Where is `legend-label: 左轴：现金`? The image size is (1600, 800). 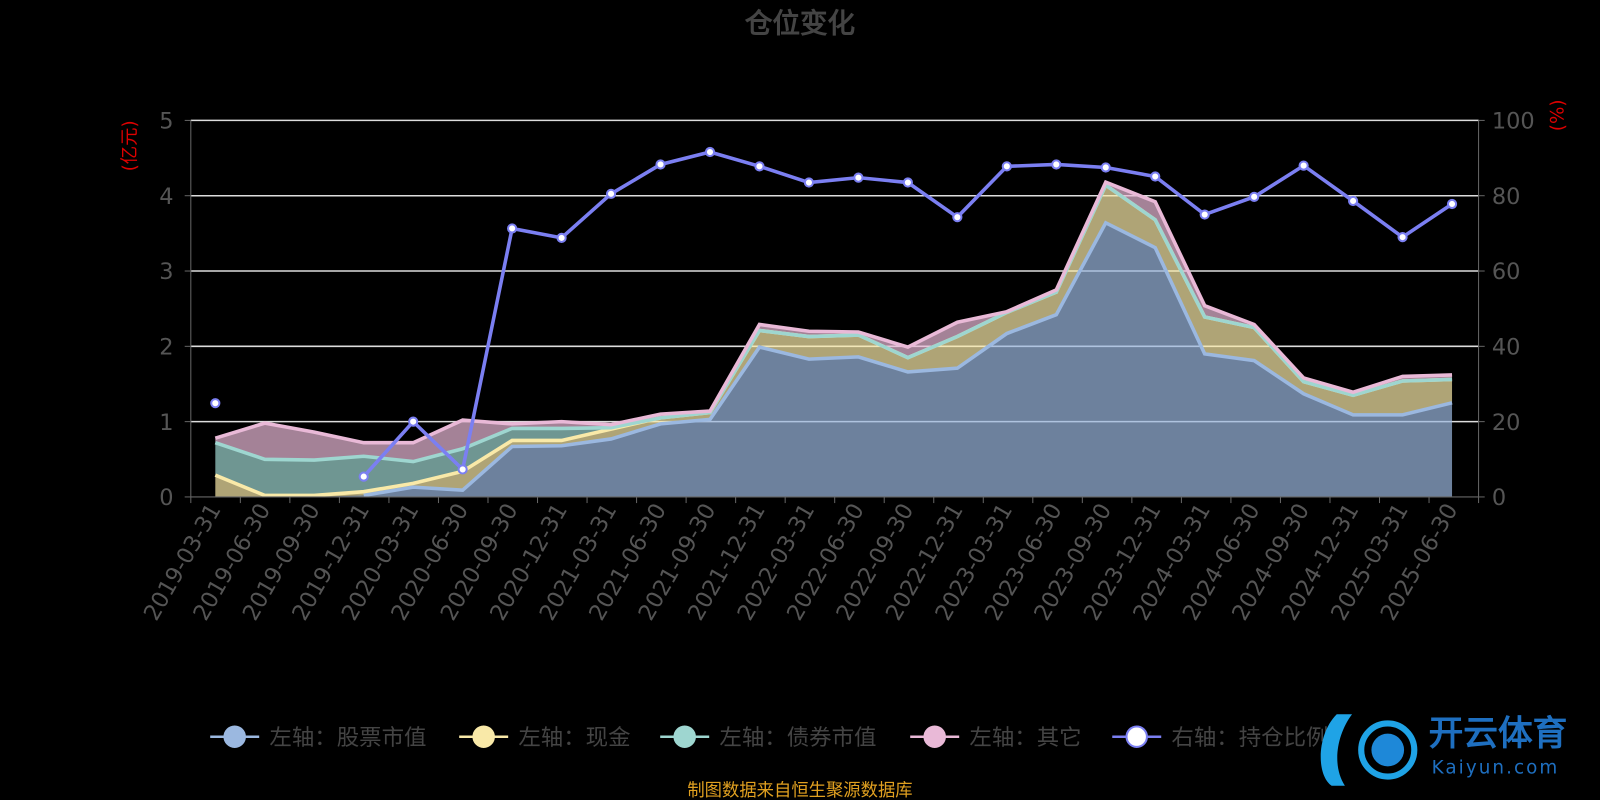 legend-label: 左轴：现金 is located at coordinates (574, 738).